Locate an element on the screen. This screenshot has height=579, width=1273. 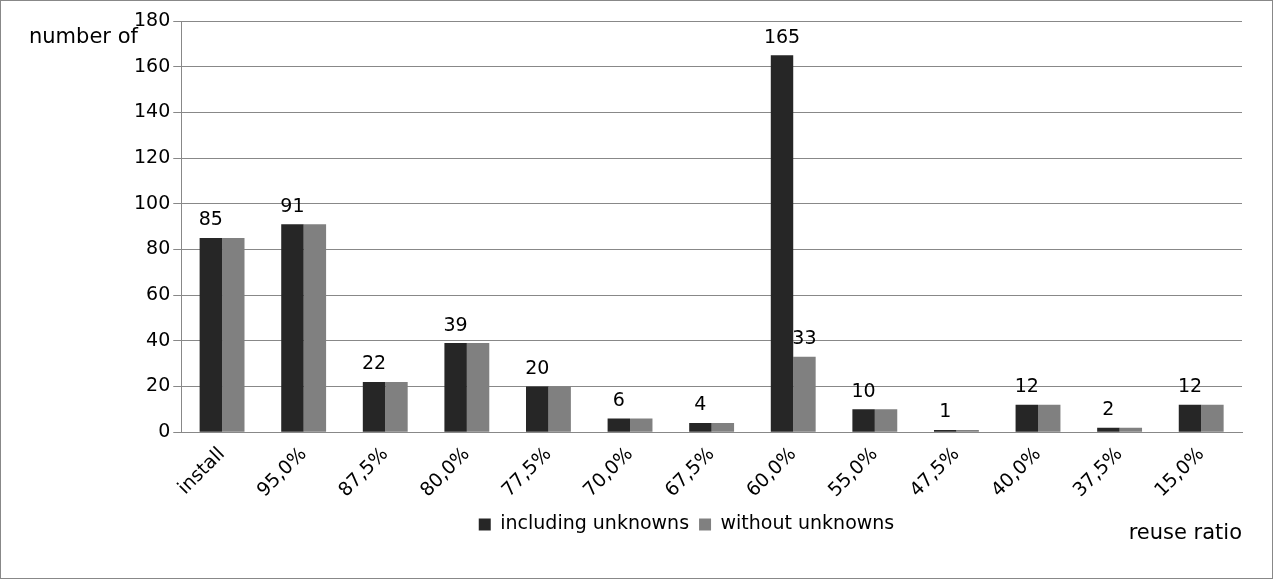
y-tick-label: 40 is located at coordinates (158, 338).